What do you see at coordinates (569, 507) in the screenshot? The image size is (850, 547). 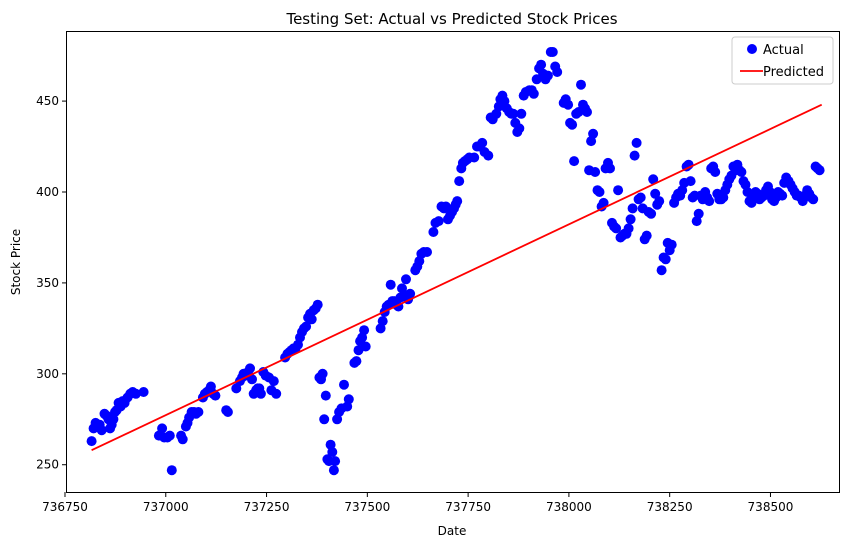 I see `x-tick-label: 738000` at bounding box center [569, 507].